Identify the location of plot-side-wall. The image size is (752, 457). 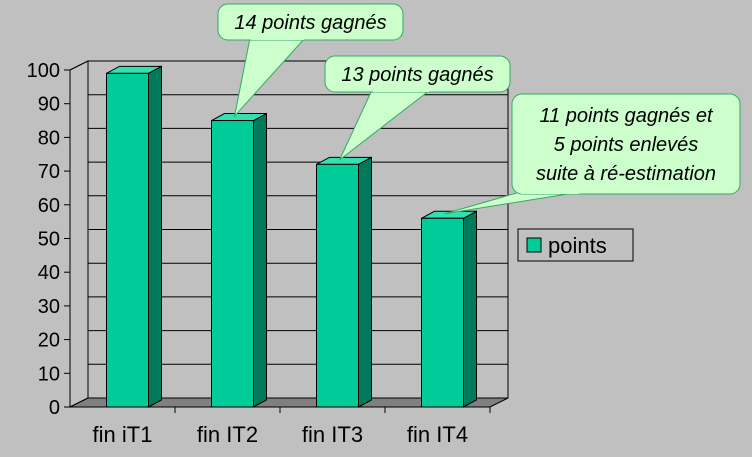
(79, 234).